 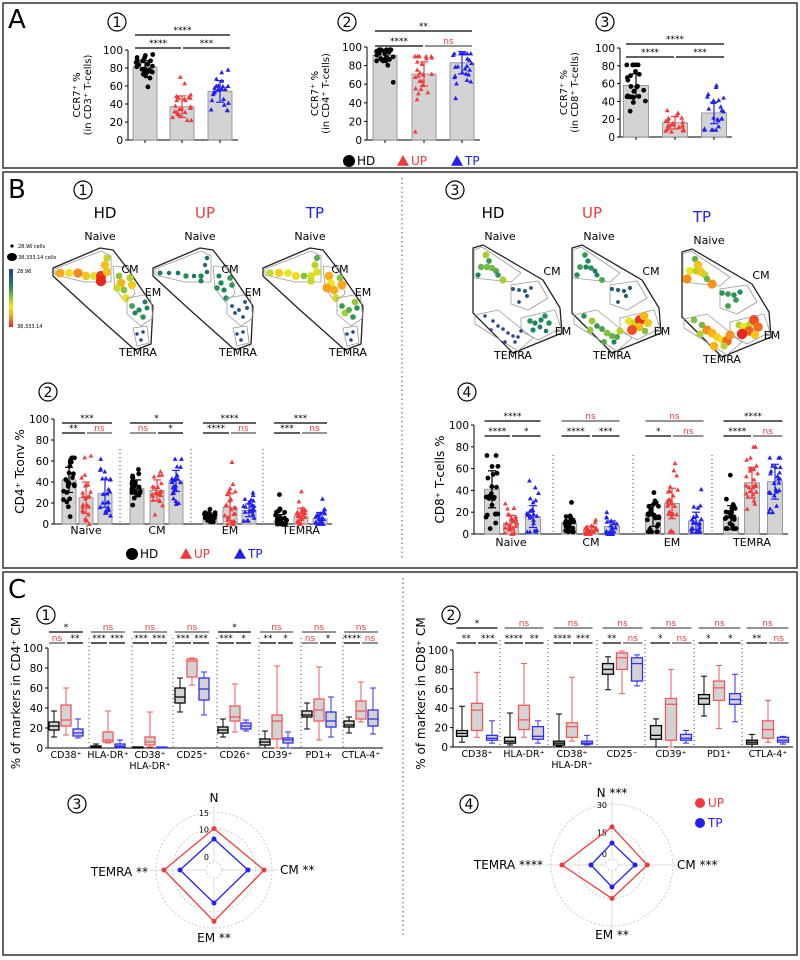 I want to click on y-axis-label: CCR7⁺ %, so click(x=315, y=93).